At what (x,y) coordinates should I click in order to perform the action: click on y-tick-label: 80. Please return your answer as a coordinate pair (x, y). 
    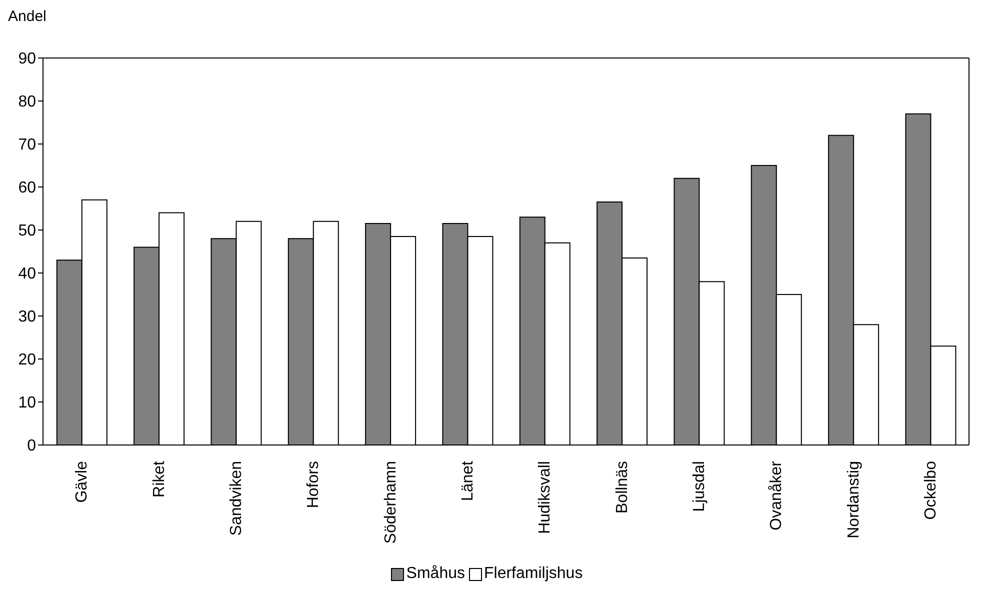
    Looking at the image, I should click on (27, 102).